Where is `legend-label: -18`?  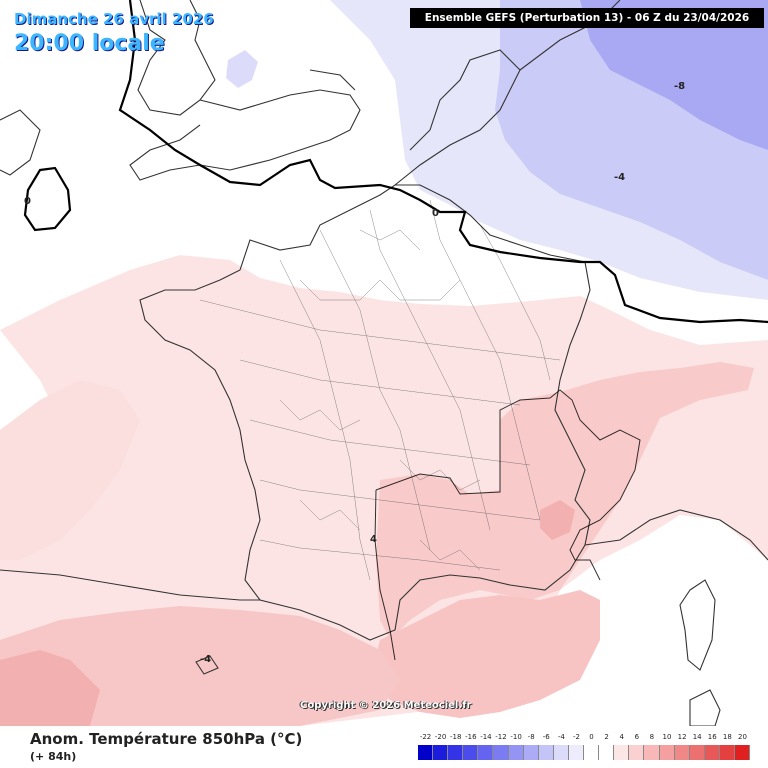
legend-label: -18 is located at coordinates (456, 737).